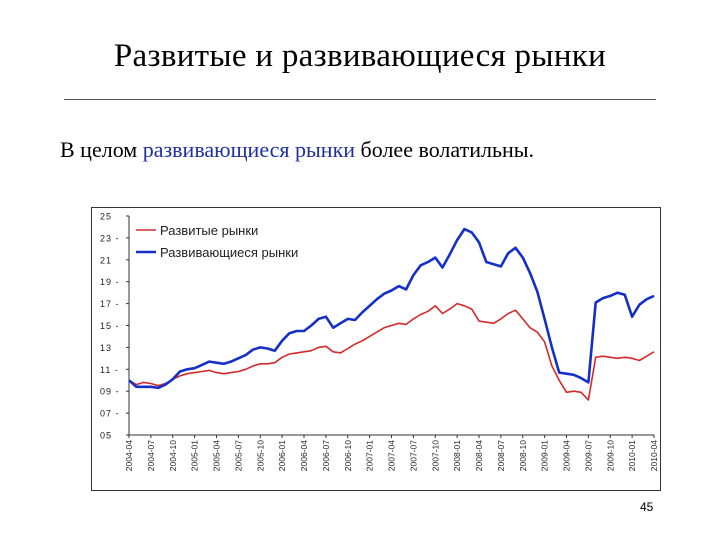 This screenshot has width=720, height=540. What do you see at coordinates (260, 455) in the screenshot?
I see `x-tick-label: 2005-10` at bounding box center [260, 455].